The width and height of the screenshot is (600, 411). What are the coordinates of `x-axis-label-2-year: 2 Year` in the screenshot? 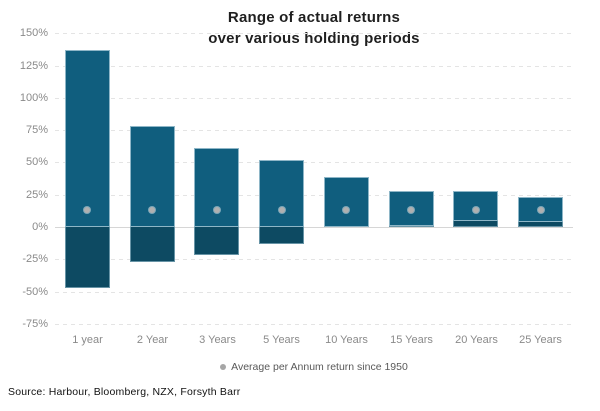 It's located at (152, 340).